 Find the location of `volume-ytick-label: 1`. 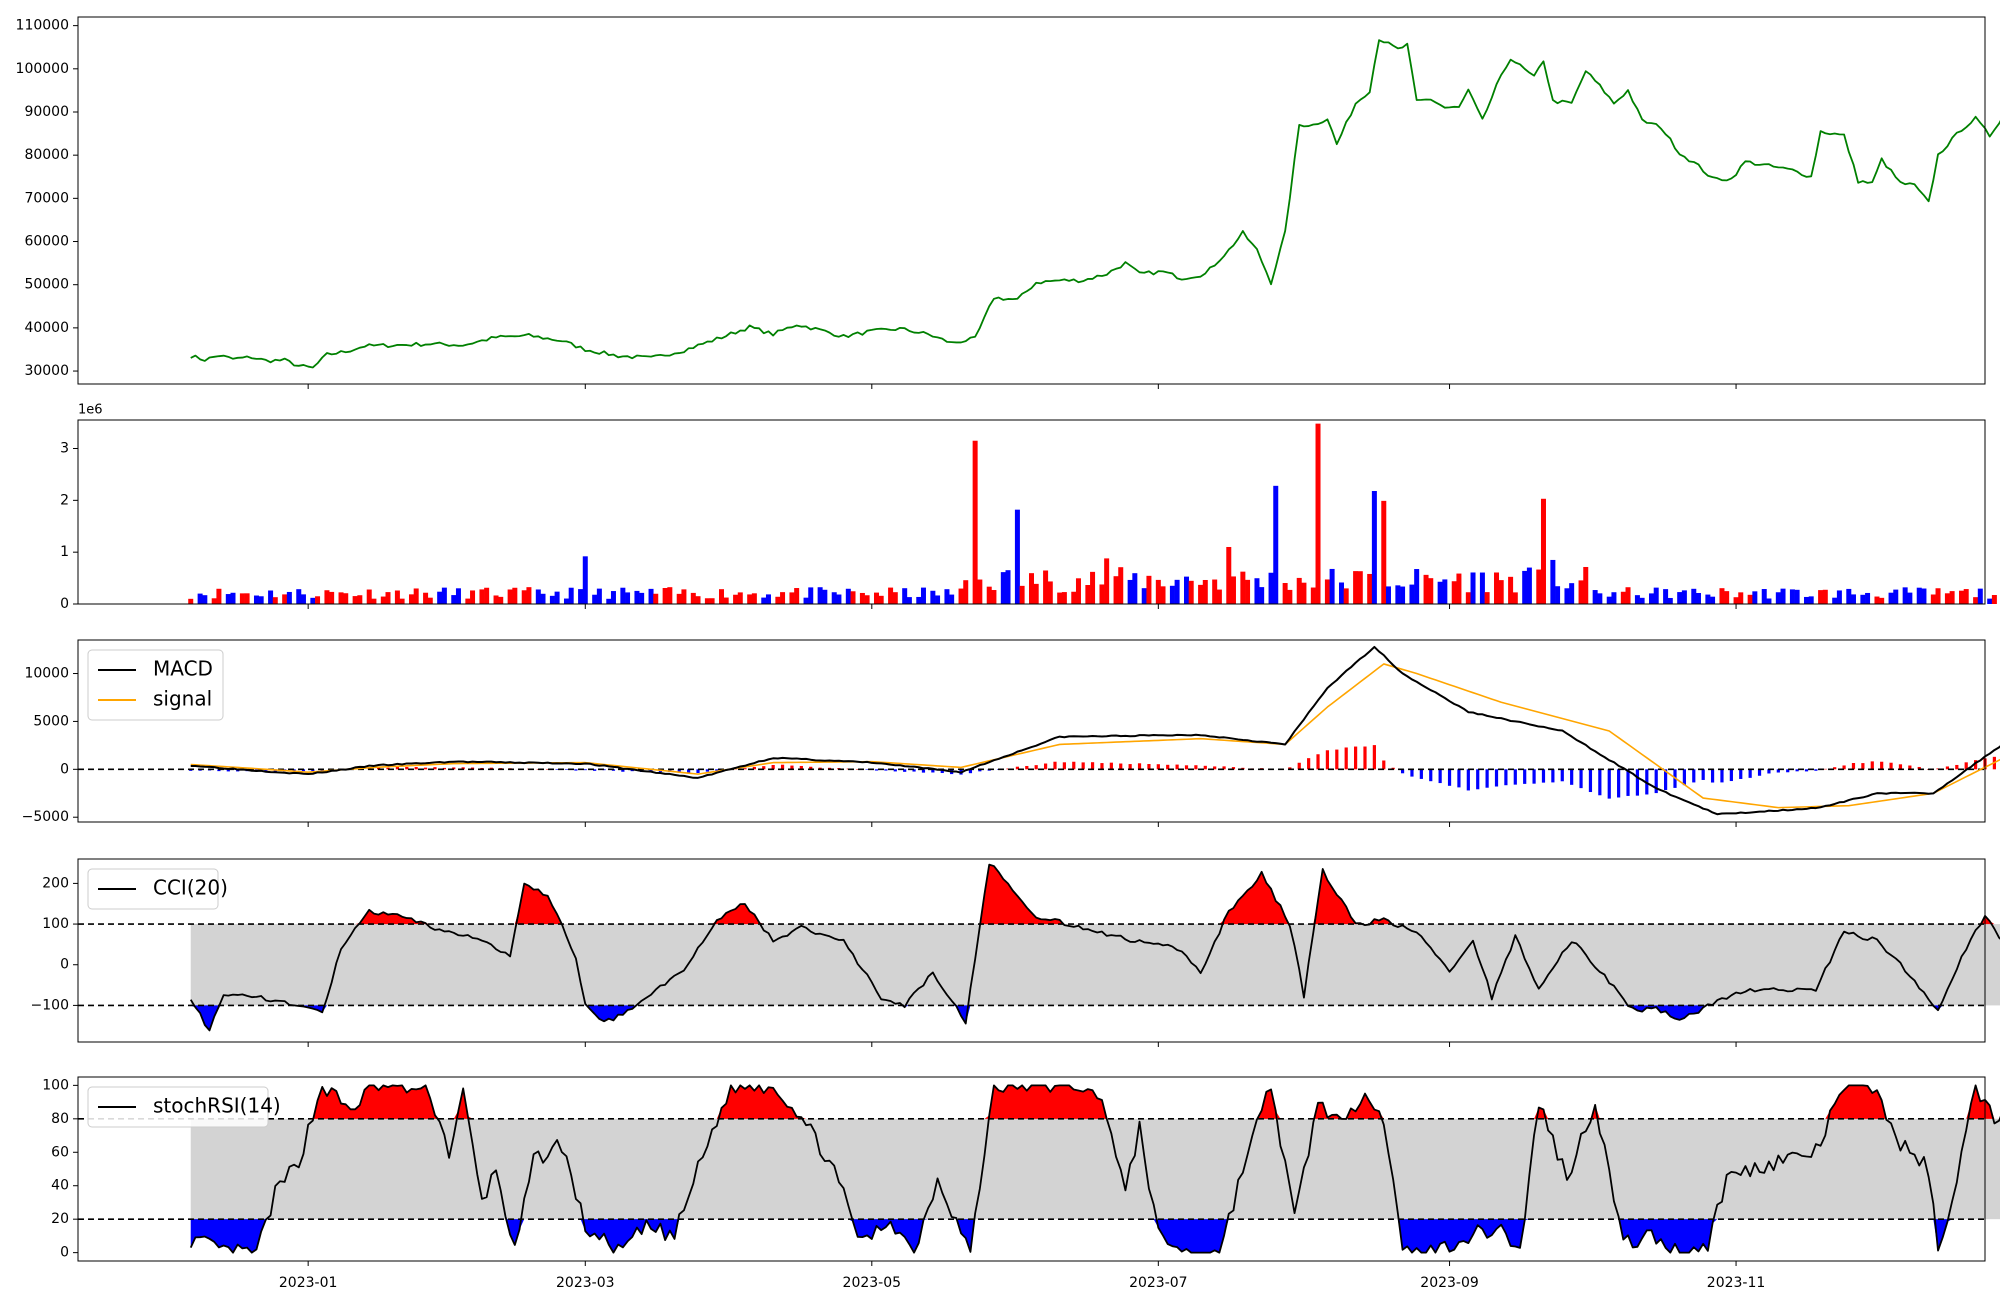

volume-ytick-label: 1 is located at coordinates (64, 552).